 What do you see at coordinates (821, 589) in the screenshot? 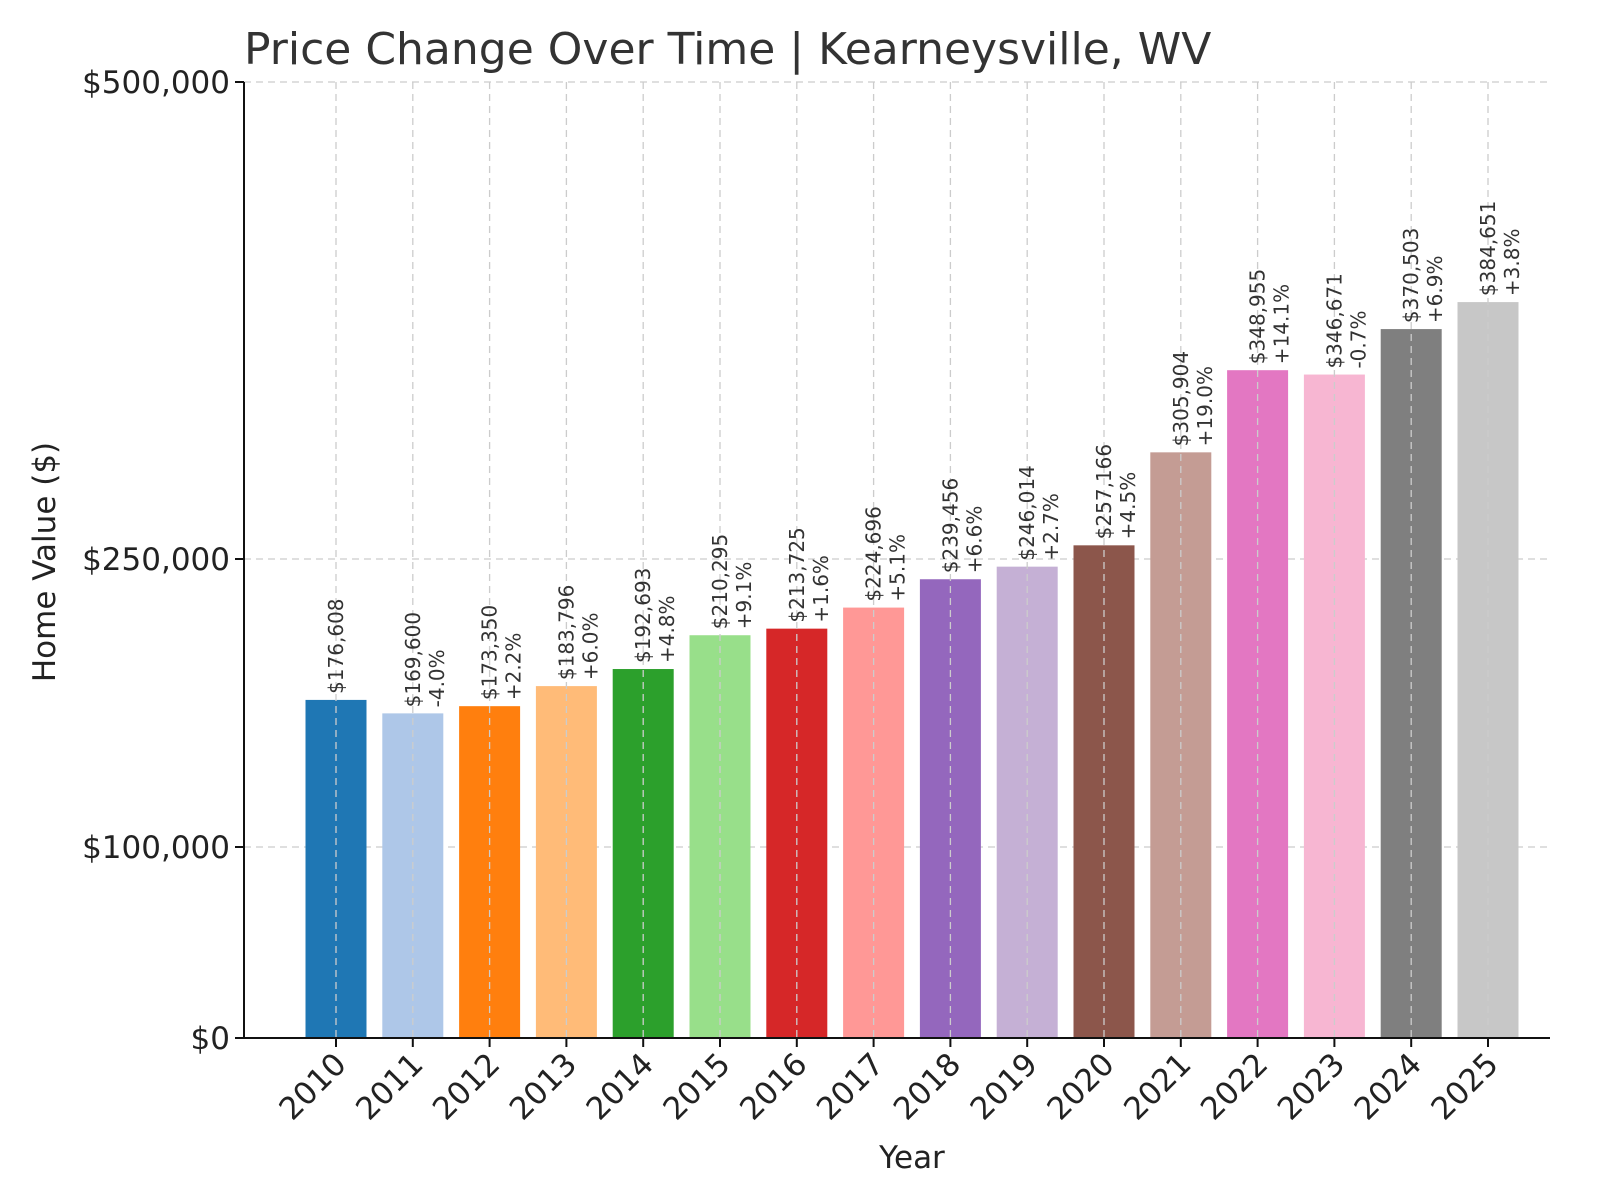
I see `change-label: +1.6%` at bounding box center [821, 589].